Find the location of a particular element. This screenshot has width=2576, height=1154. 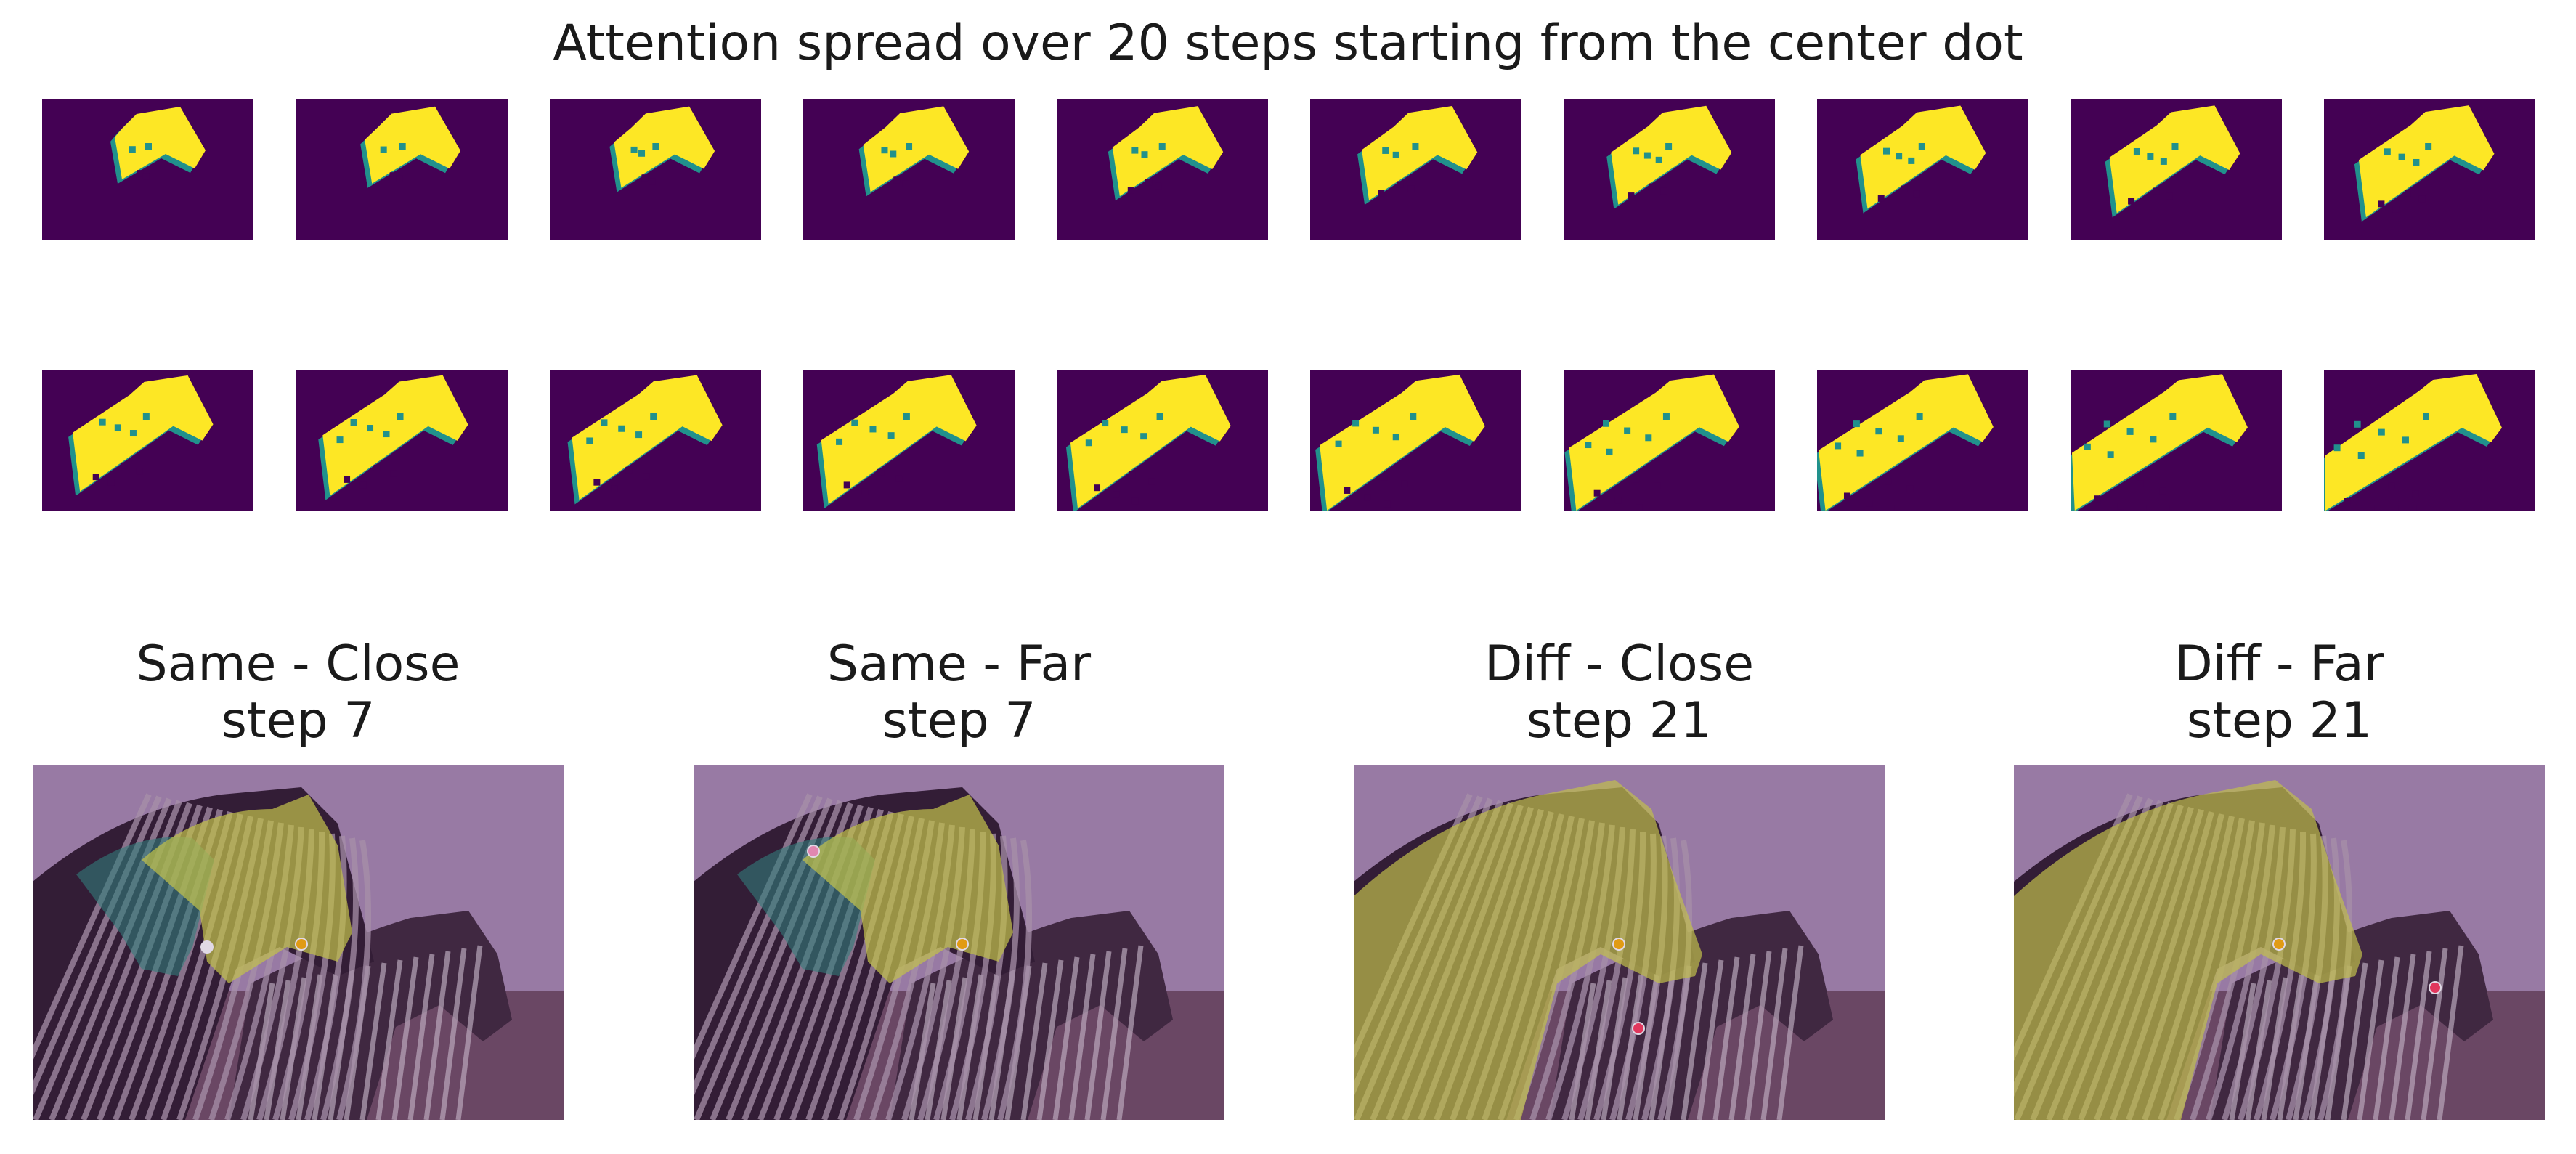

panel-title: Same - Close step 7 is located at coordinates (298, 692).